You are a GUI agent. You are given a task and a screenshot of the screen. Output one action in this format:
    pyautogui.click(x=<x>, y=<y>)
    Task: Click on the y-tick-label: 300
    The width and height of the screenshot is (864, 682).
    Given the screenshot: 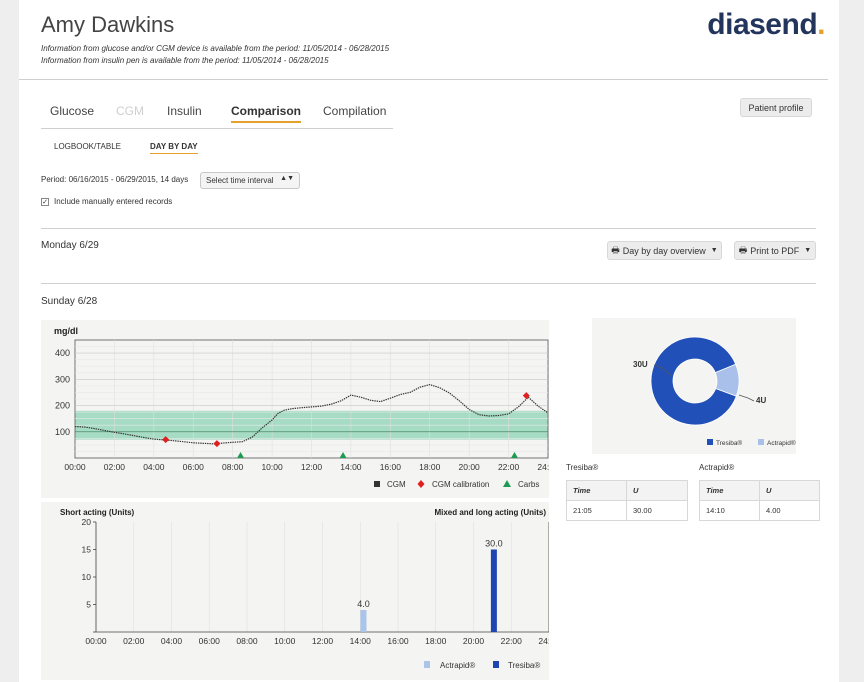 What is the action you would take?
    pyautogui.click(x=62, y=379)
    